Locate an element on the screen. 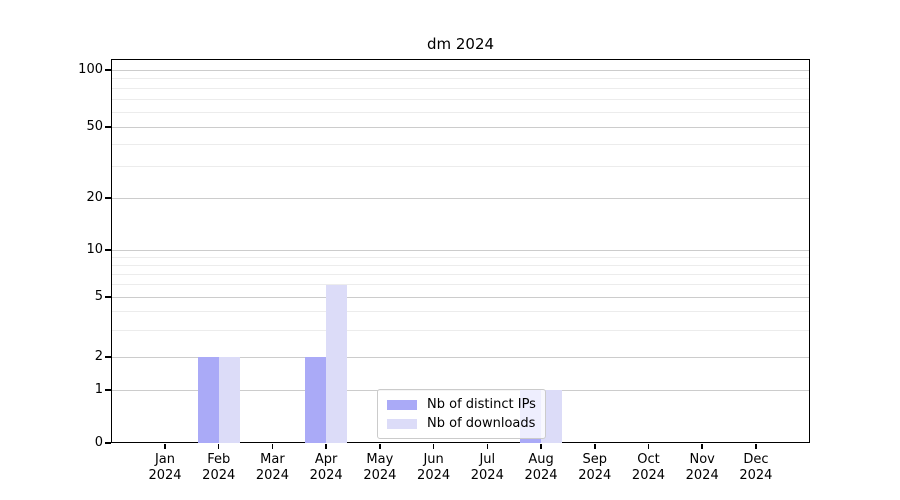 This screenshot has width=900, height=500. bar-nb-of-downloads-apr is located at coordinates (337, 363).